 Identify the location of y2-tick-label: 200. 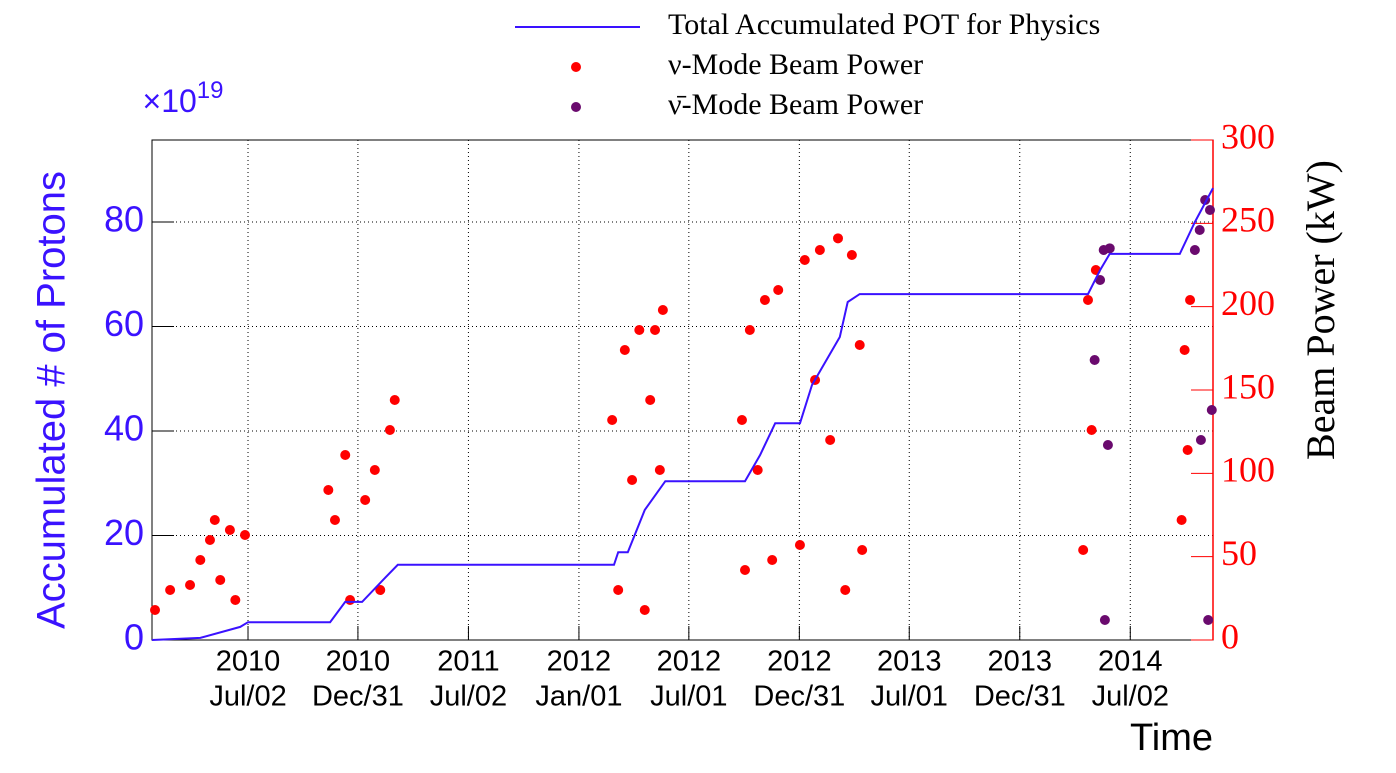
(1248, 303).